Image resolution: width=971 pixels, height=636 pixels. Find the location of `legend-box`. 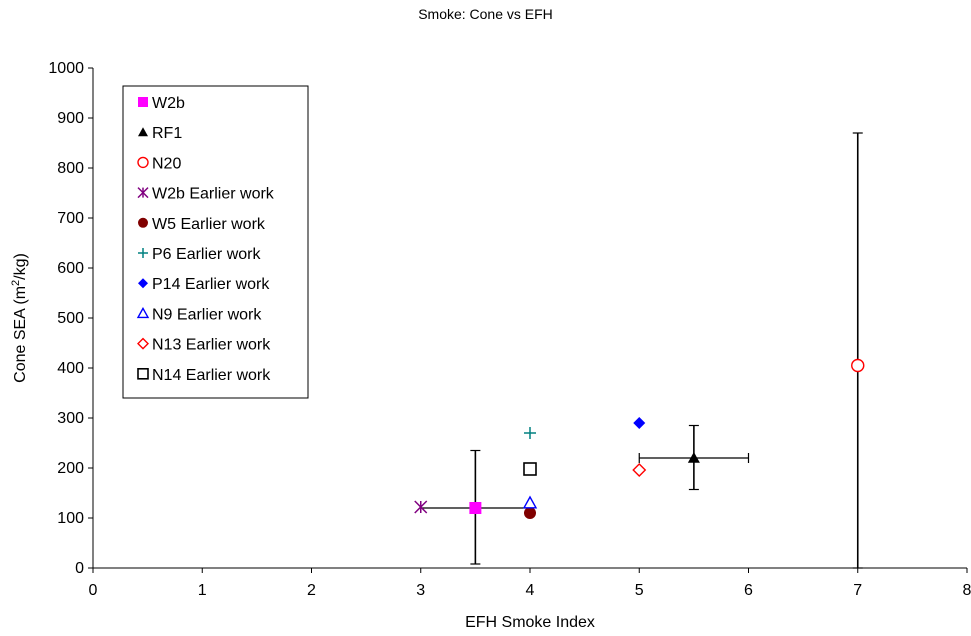

legend-box is located at coordinates (215, 242).